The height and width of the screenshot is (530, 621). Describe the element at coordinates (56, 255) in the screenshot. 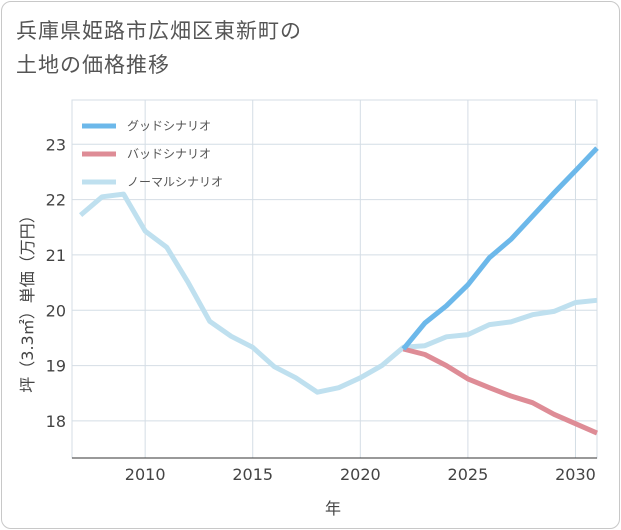

I see `y-tick-label: 21` at that location.